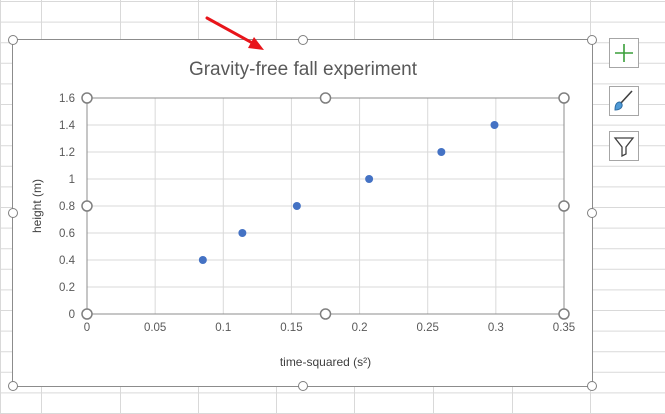 This screenshot has width=665, height=414. Describe the element at coordinates (496, 328) in the screenshot. I see `x-tick-label: 0.3` at that location.